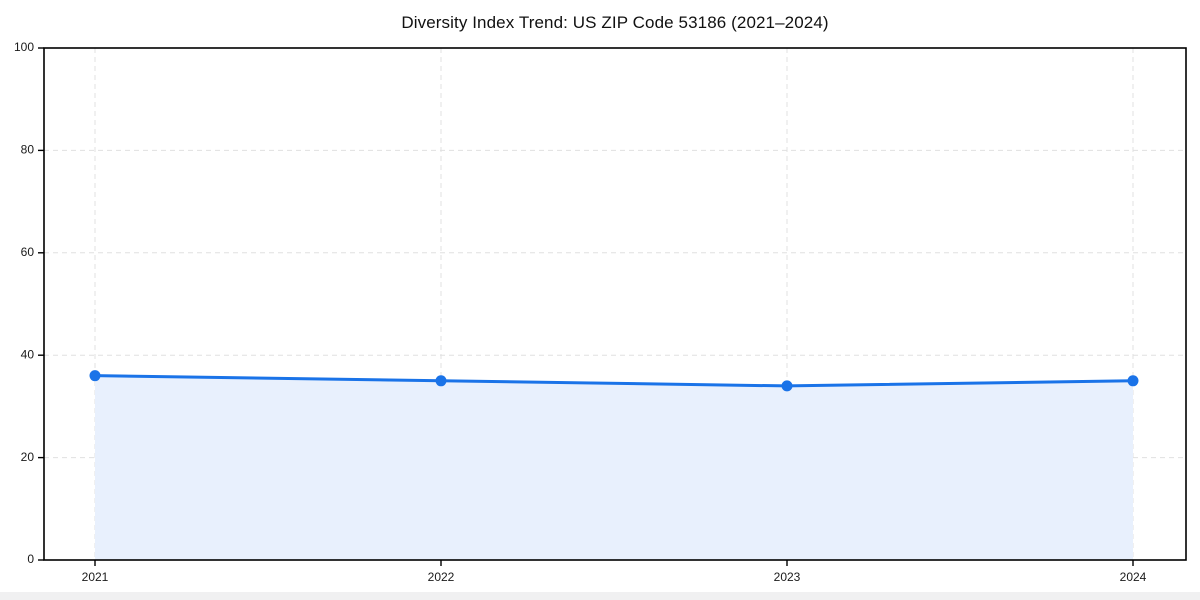 This screenshot has width=1200, height=600. What do you see at coordinates (441, 577) in the screenshot?
I see `x-tick-label: 2022` at bounding box center [441, 577].